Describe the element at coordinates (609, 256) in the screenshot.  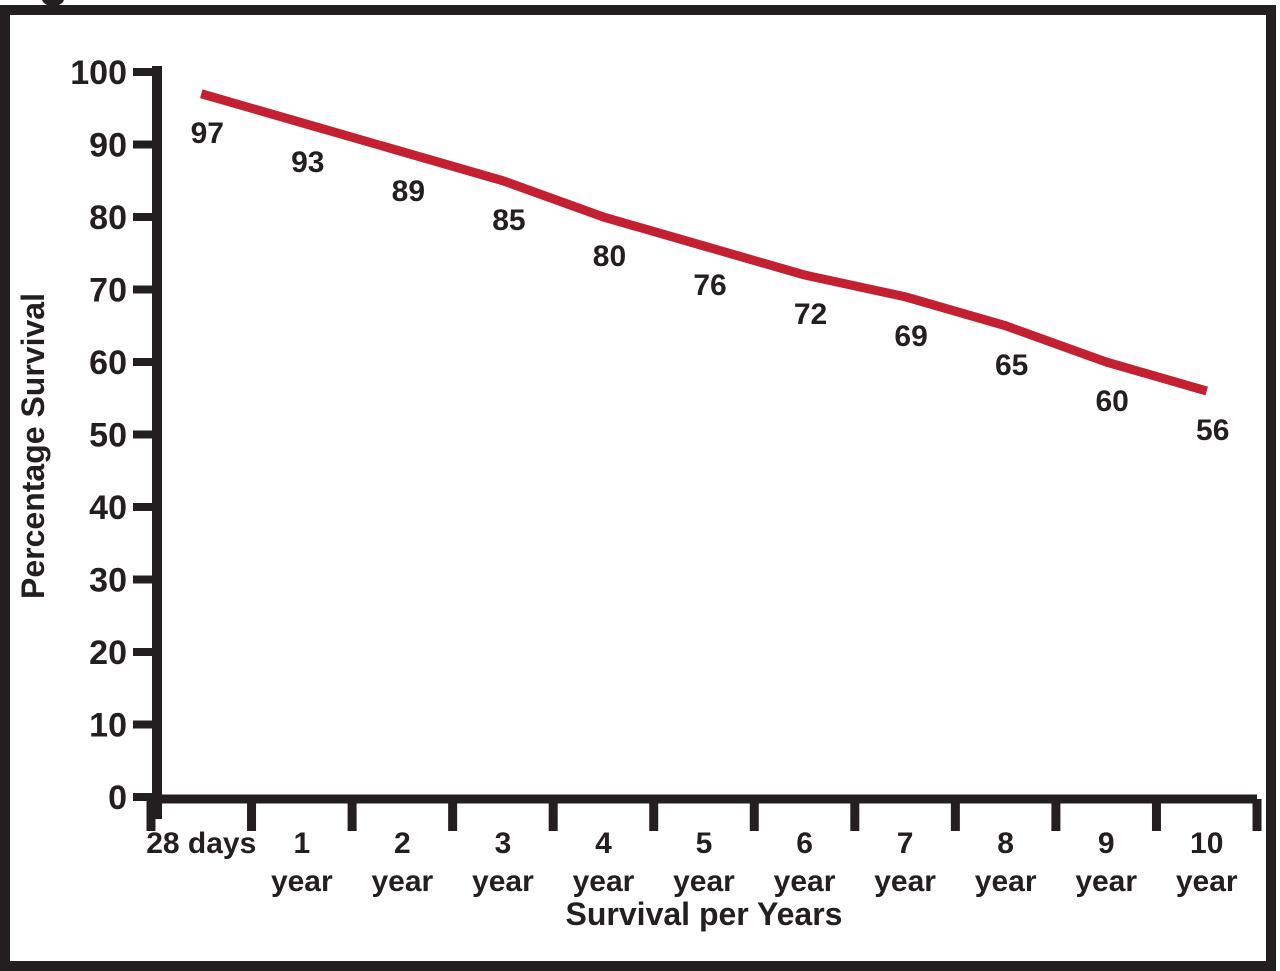
I see `data-value-label: 80` at that location.